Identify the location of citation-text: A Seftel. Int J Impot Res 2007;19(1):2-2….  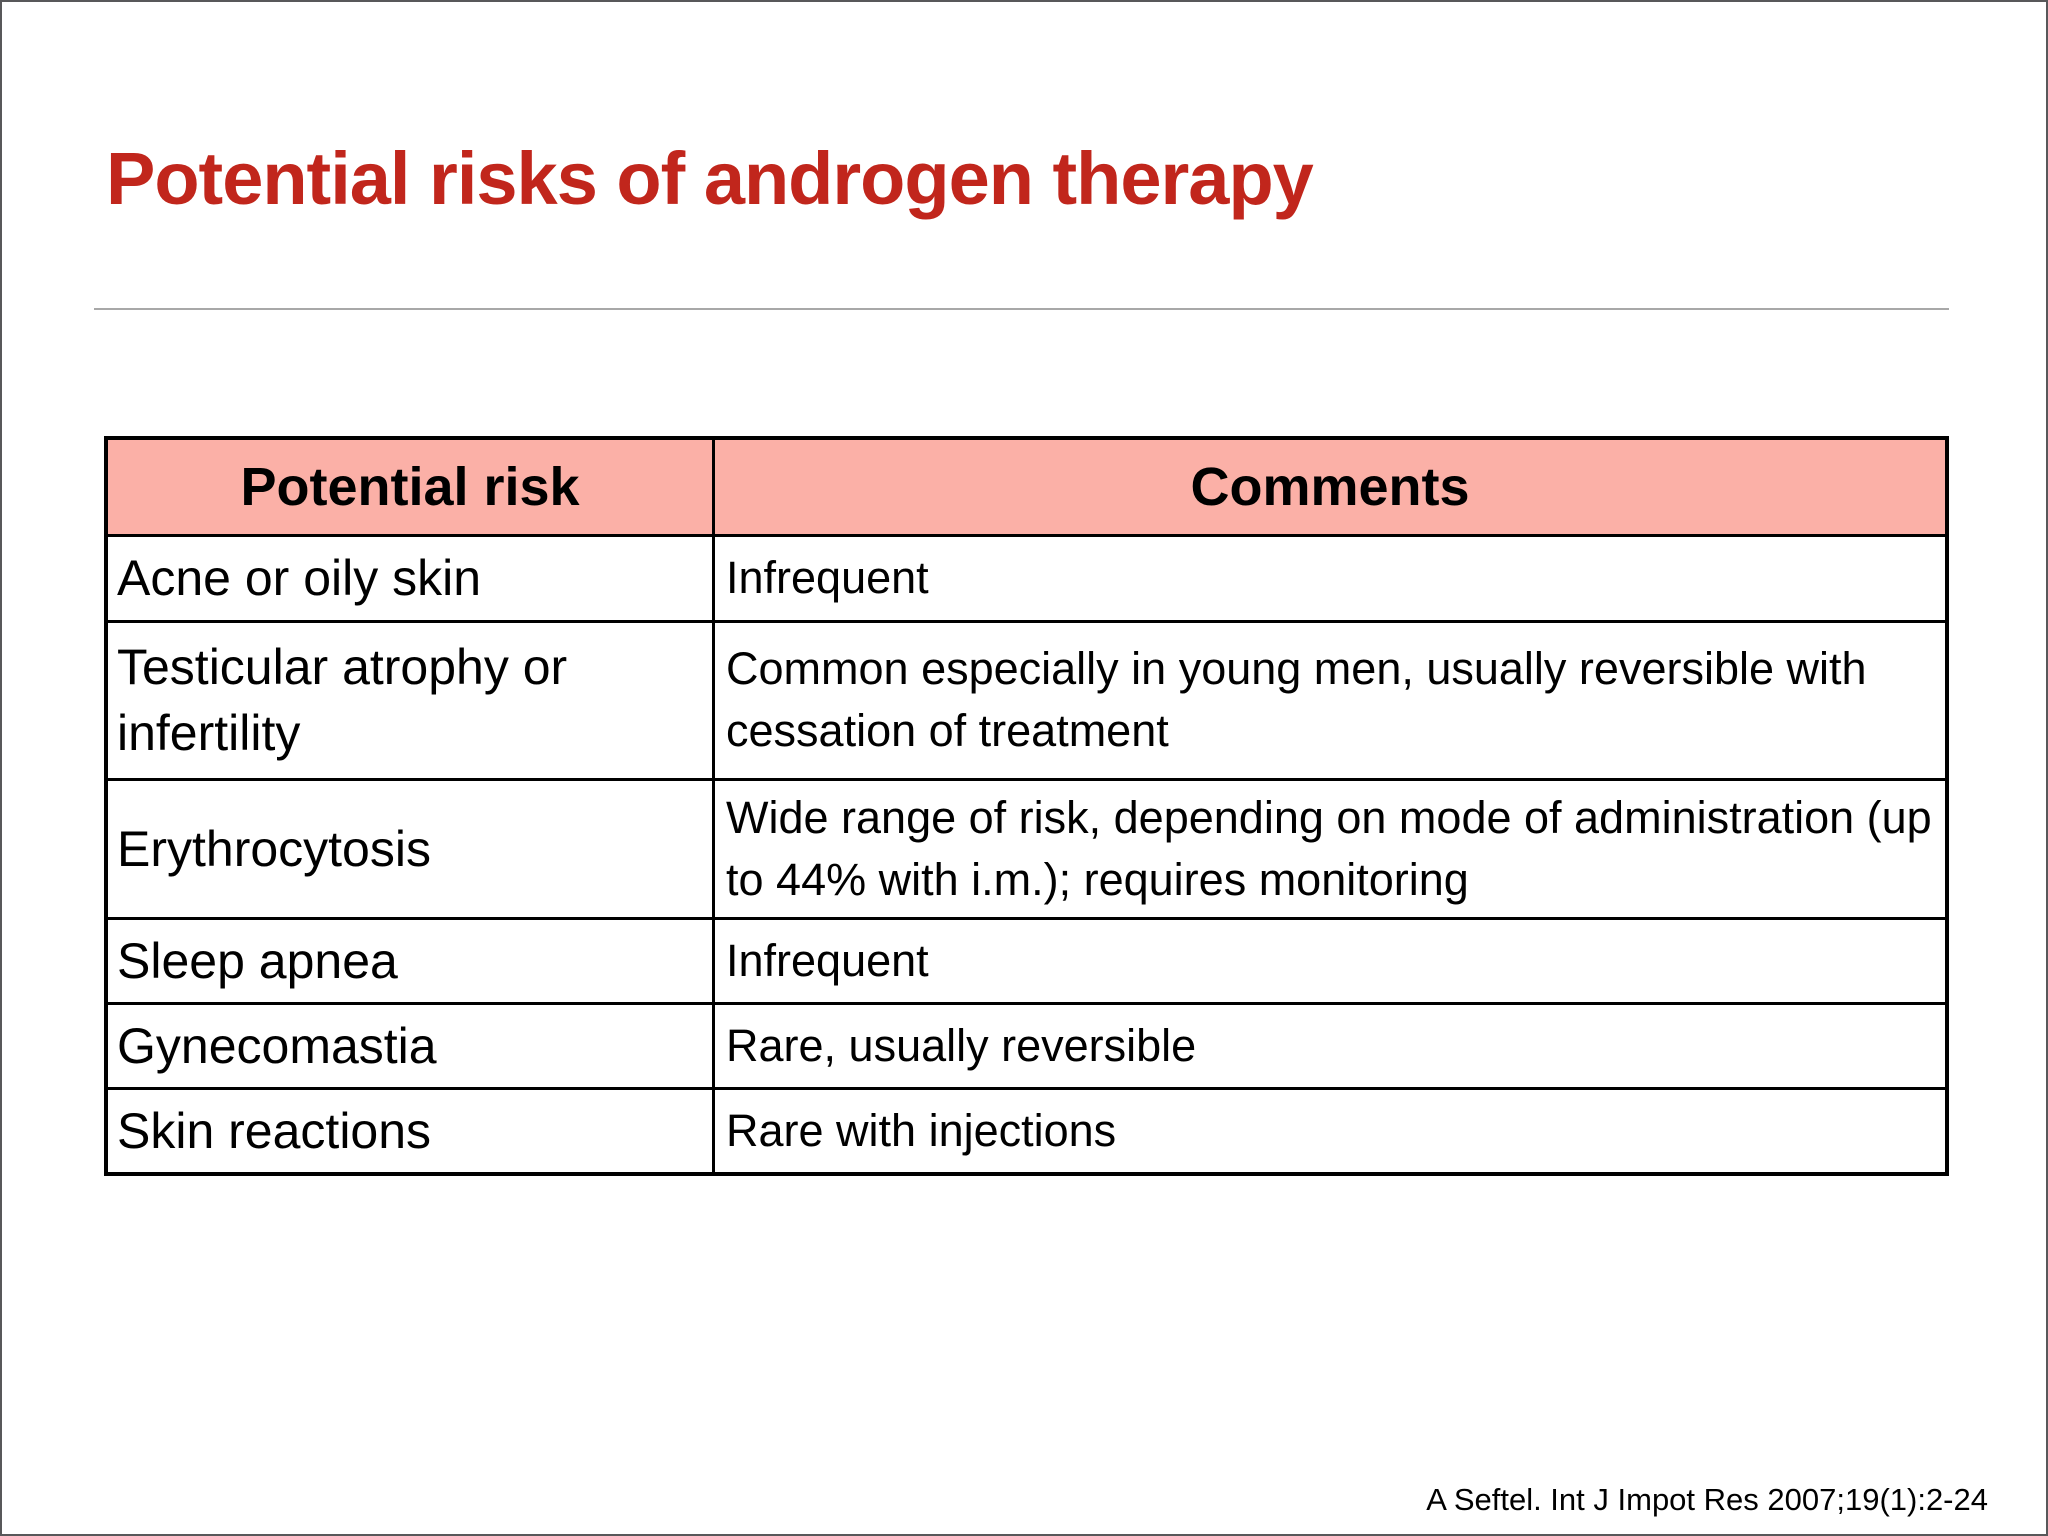
(1707, 1499).